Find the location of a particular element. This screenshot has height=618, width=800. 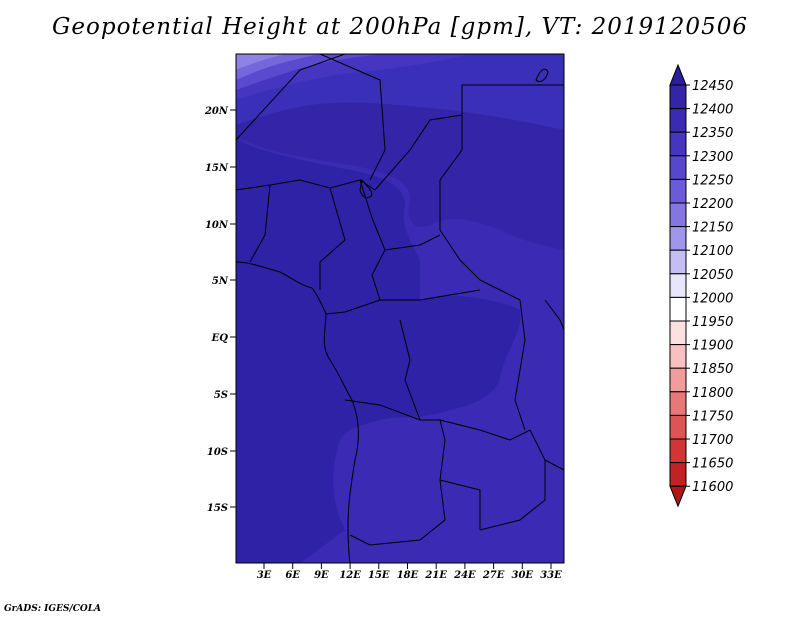

lon-tick-label: 6E is located at coordinates (292, 575).